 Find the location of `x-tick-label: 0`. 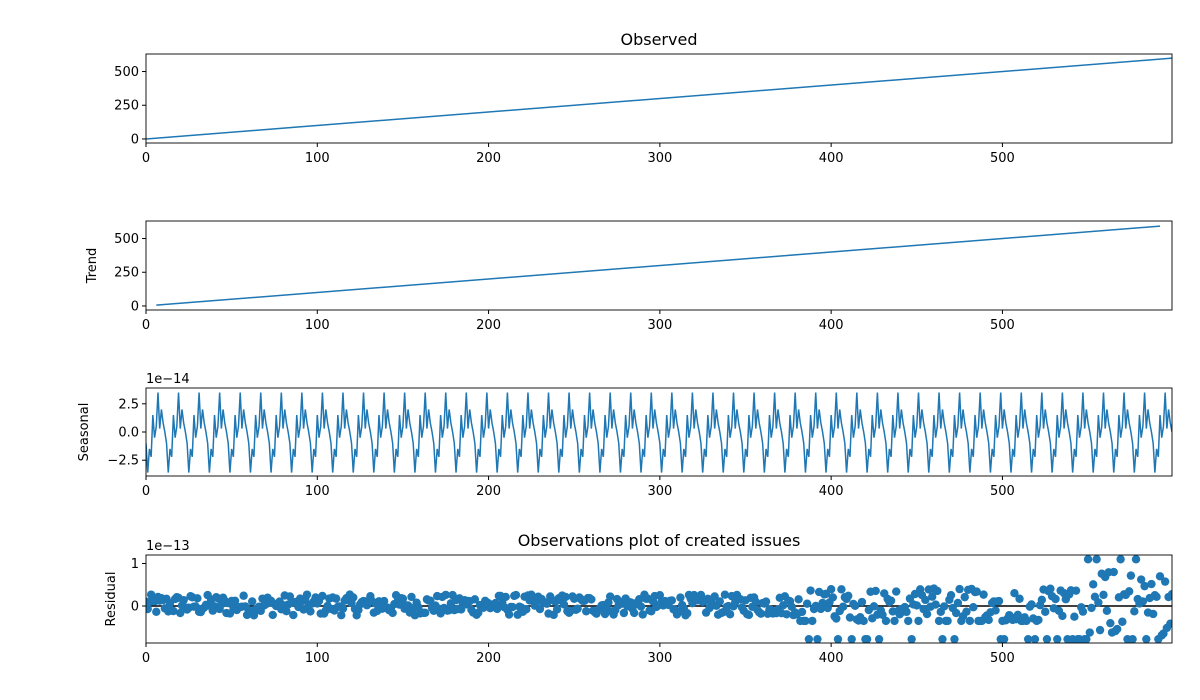

x-tick-label: 0 is located at coordinates (146, 158).